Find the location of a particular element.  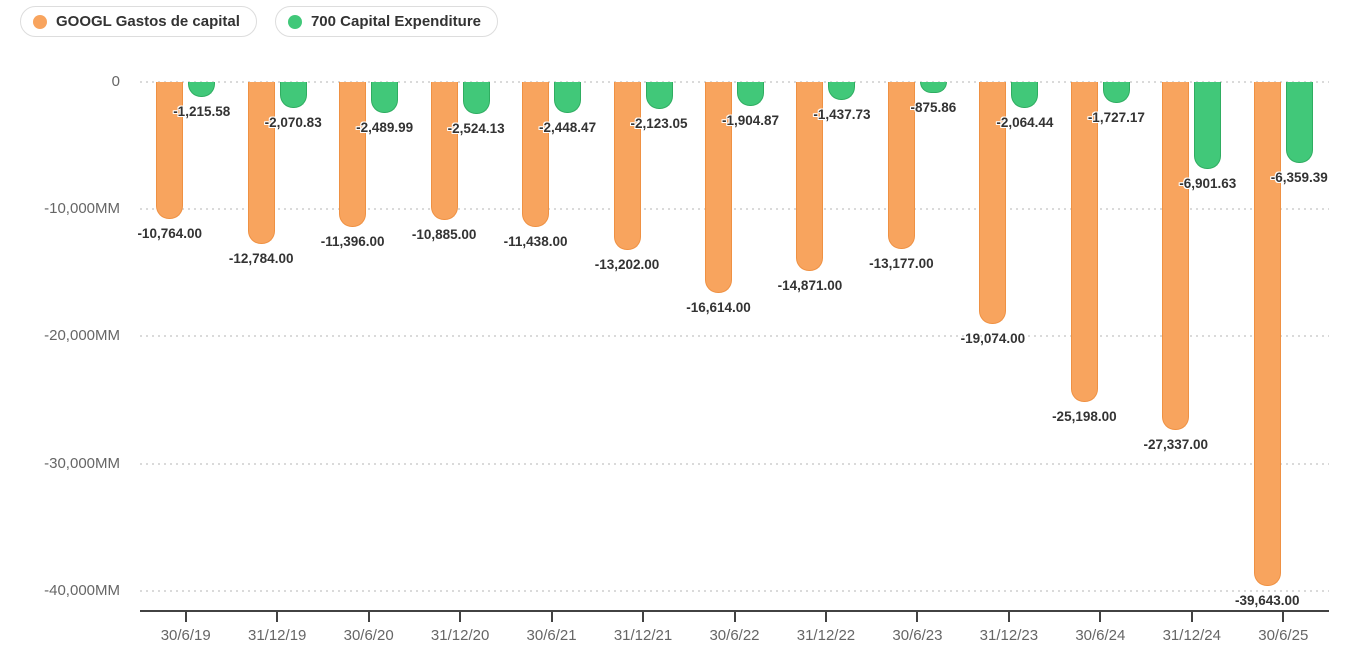

x-axis-category-label: 31/12/19 is located at coordinates (277, 635).